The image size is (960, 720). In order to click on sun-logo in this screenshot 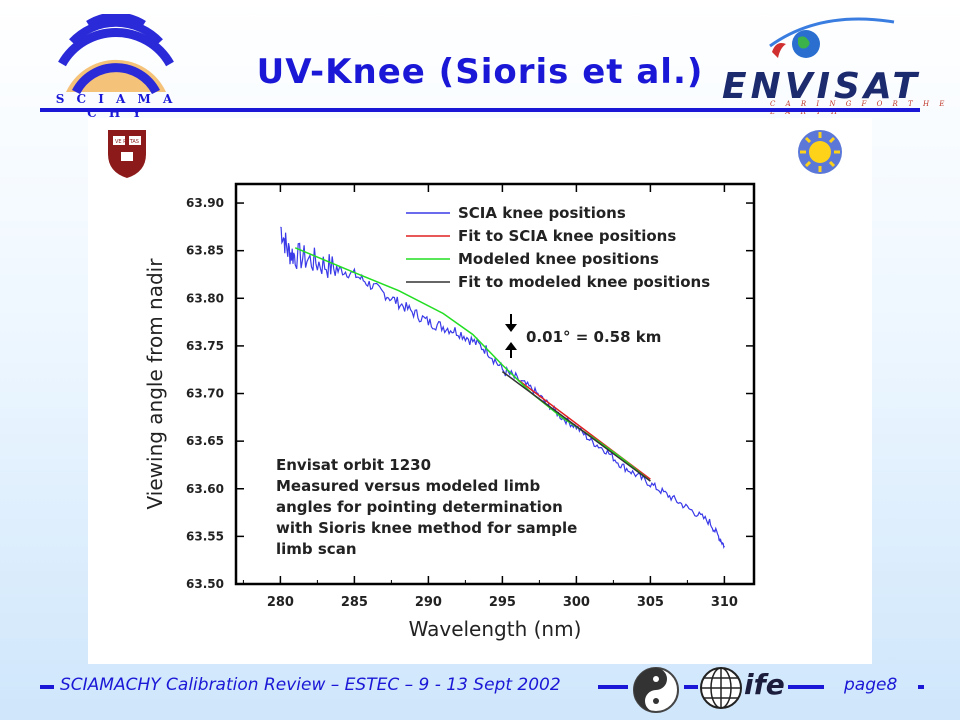, I will do `click(820, 152)`.